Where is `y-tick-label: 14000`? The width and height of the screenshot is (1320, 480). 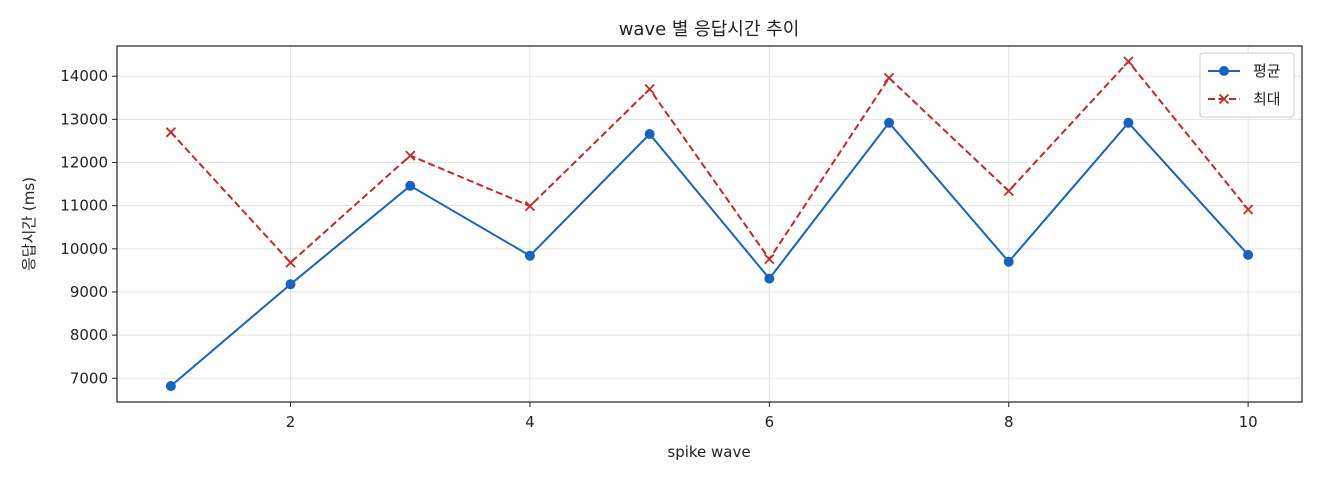
y-tick-label: 14000 is located at coordinates (84, 76).